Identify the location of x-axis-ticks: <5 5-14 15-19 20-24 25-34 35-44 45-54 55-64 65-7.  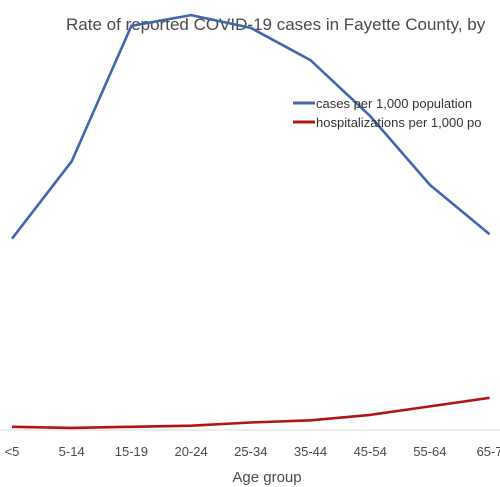
(252, 451).